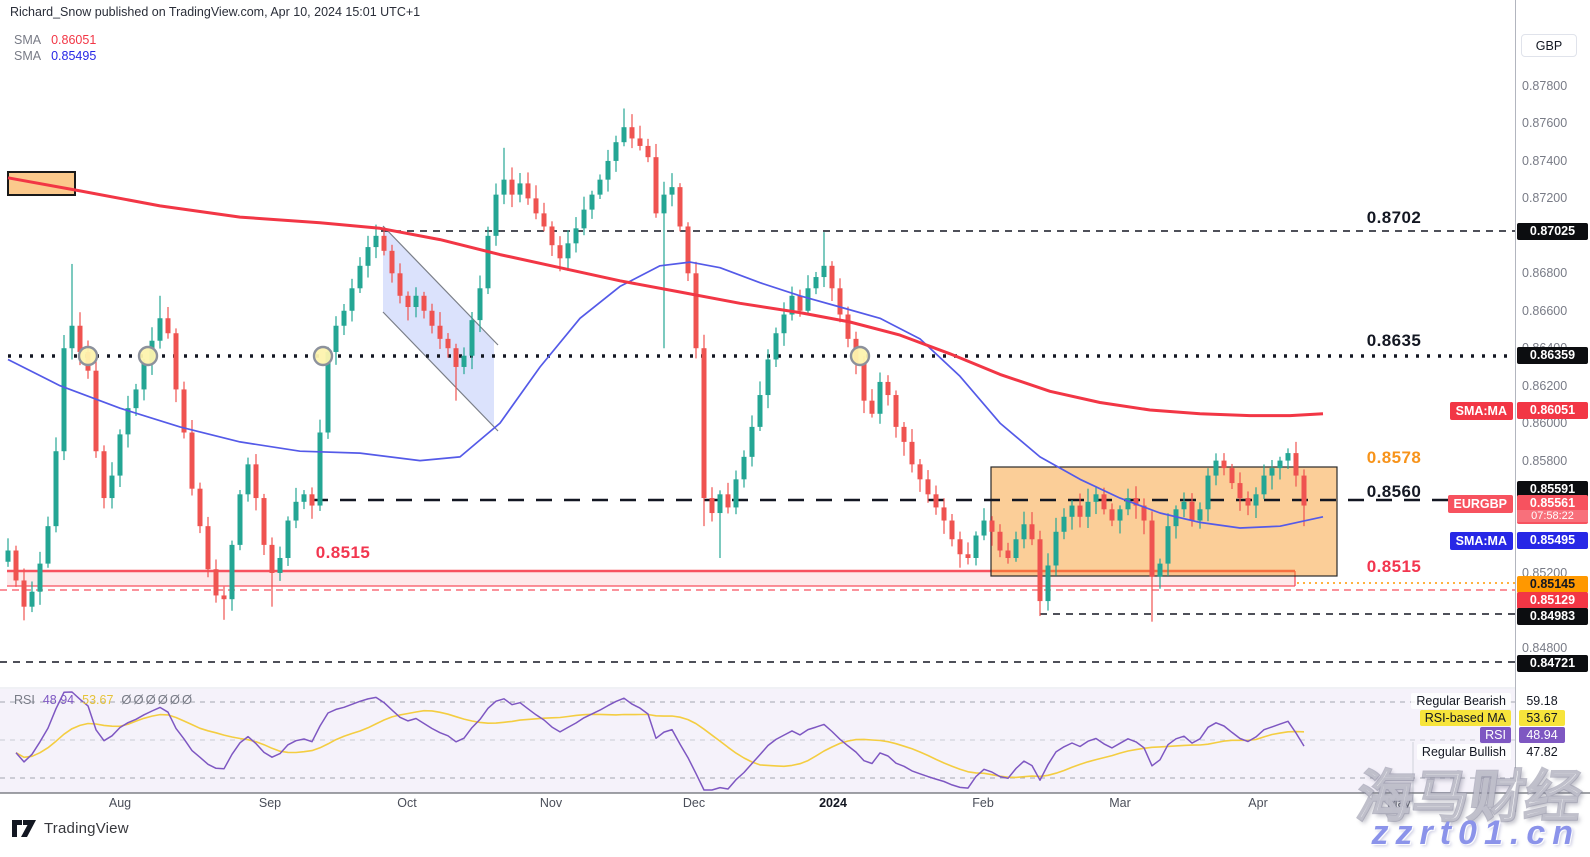 This screenshot has width=1590, height=857. What do you see at coordinates (270, 803) in the screenshot?
I see `time-label-Sep: Sep` at bounding box center [270, 803].